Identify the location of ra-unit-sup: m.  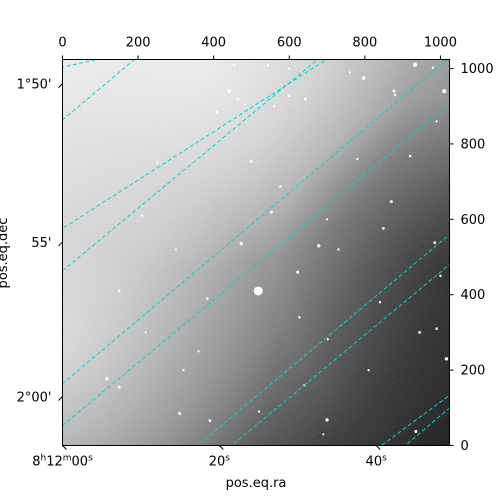
(67, 459).